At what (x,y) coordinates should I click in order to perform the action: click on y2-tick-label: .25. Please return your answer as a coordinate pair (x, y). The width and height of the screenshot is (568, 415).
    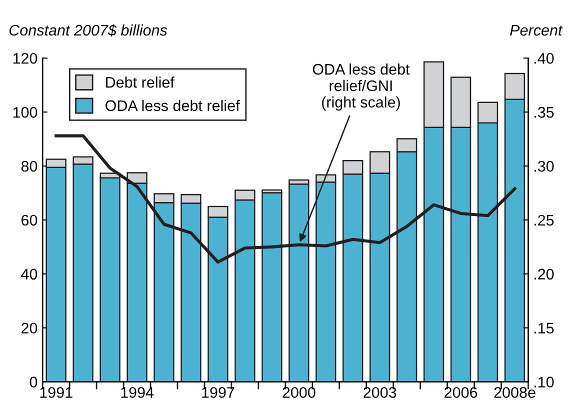
    Looking at the image, I should click on (544, 220).